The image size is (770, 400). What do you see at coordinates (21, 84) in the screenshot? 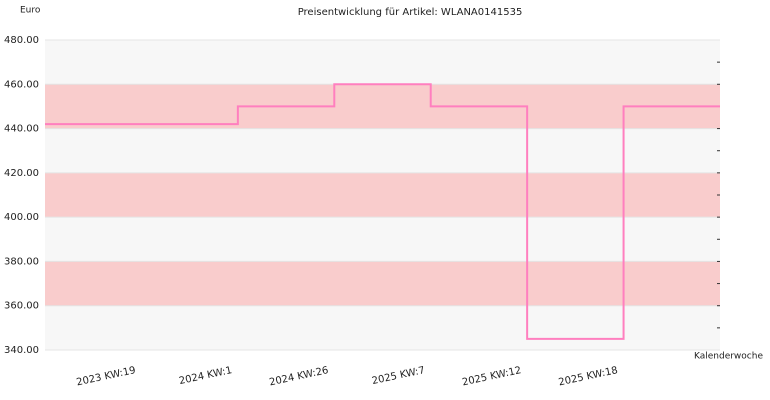
I see `y-tick-label: 460.00` at bounding box center [21, 84].